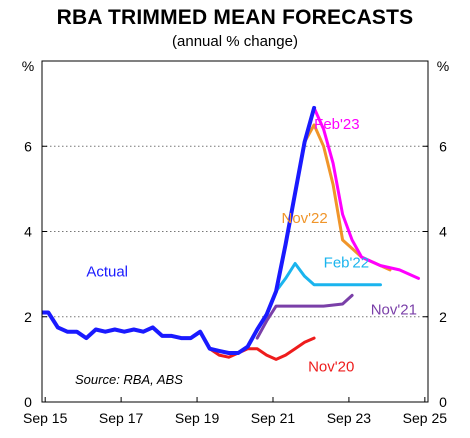 The image size is (470, 438). What do you see at coordinates (35, 274) in the screenshot?
I see `y-axis-left: 0 2 4 6` at bounding box center [35, 274].